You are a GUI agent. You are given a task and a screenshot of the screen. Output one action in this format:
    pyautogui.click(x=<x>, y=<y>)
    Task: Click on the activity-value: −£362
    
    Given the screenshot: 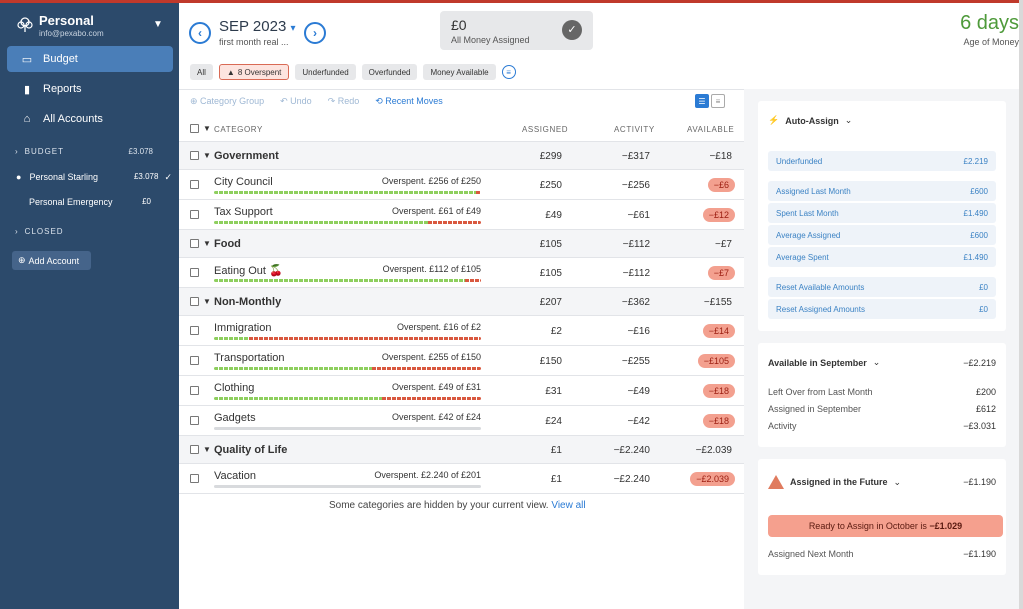 What is the action you would take?
    pyautogui.click(x=635, y=302)
    